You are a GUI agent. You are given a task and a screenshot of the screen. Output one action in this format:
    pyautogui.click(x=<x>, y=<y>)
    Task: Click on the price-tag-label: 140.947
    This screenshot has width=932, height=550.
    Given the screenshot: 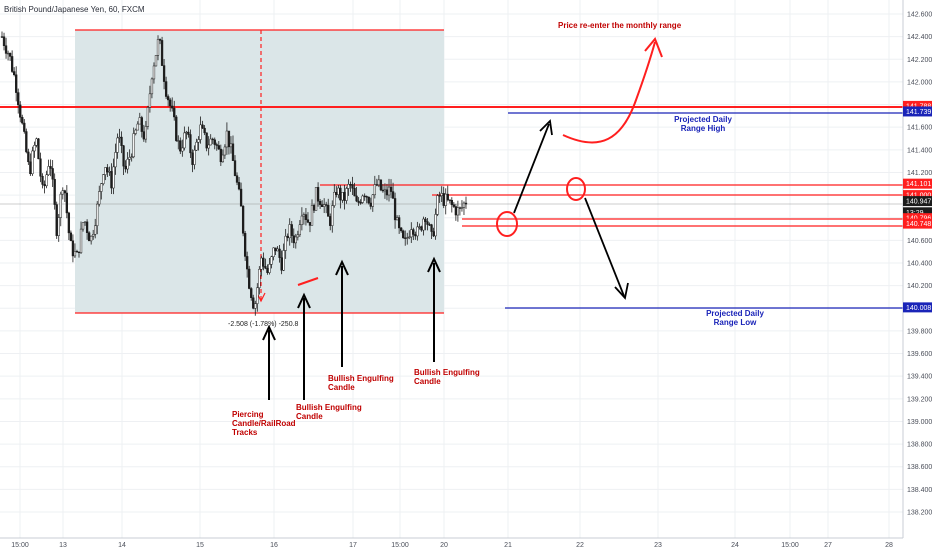 What is the action you would take?
    pyautogui.click(x=918, y=202)
    